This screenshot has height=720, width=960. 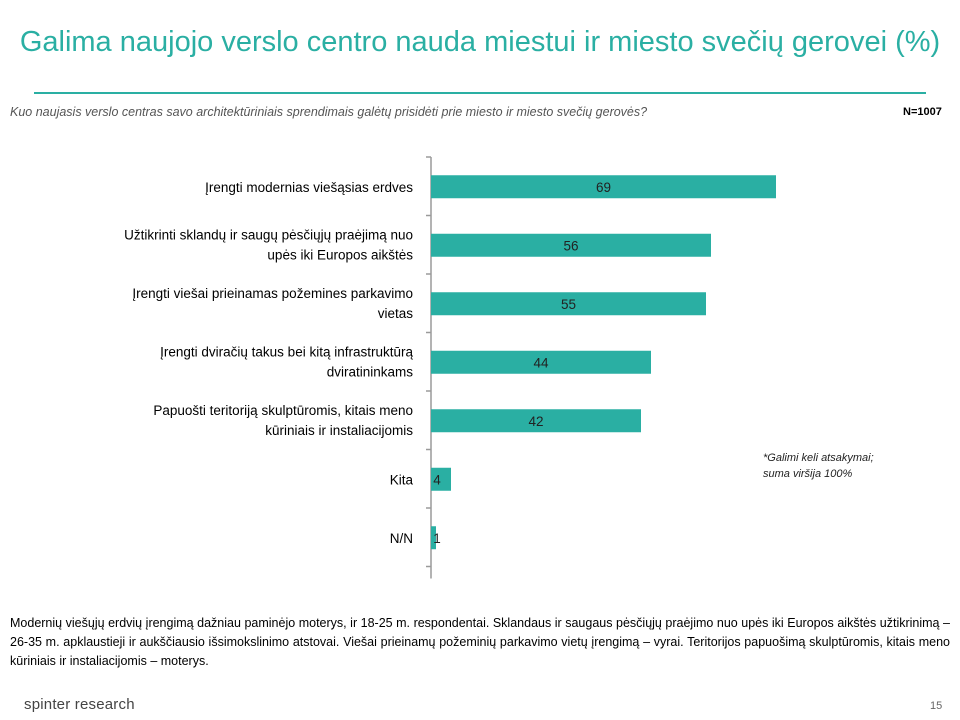 I want to click on category-label-line: N/N, so click(x=401, y=538).